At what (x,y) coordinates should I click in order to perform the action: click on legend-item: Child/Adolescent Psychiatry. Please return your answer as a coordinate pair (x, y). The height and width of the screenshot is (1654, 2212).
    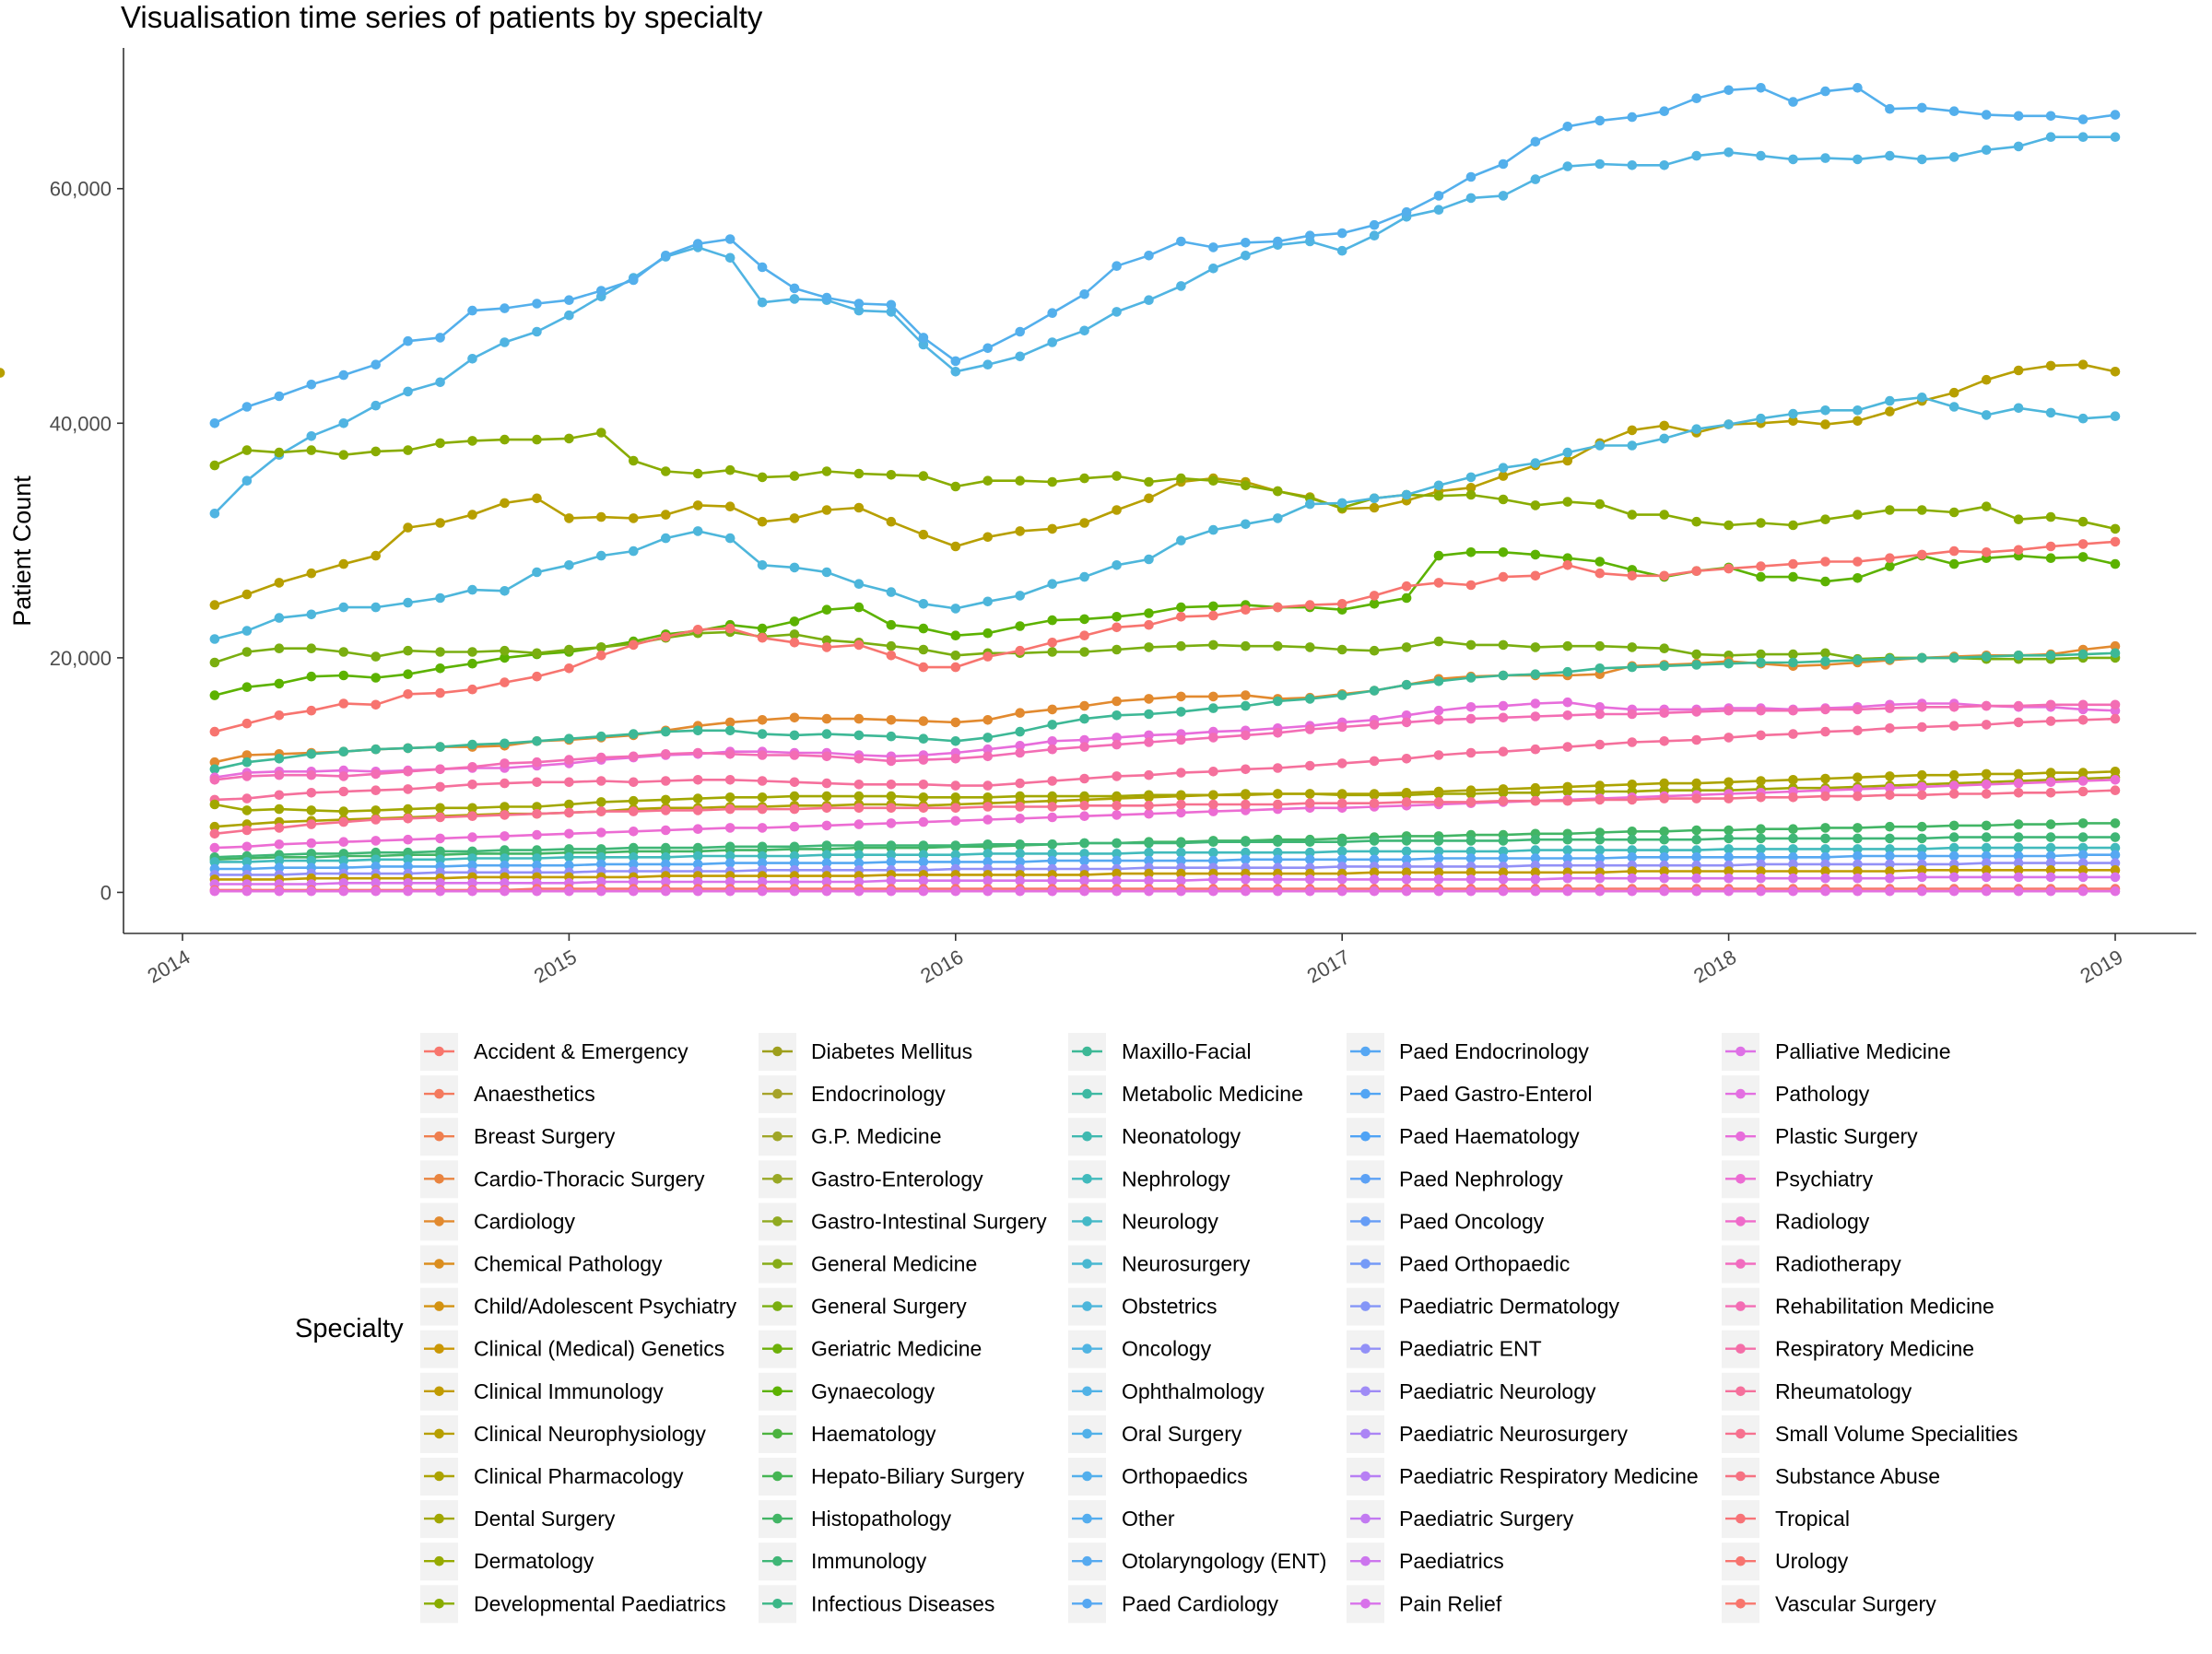
    Looking at the image, I should click on (578, 1306).